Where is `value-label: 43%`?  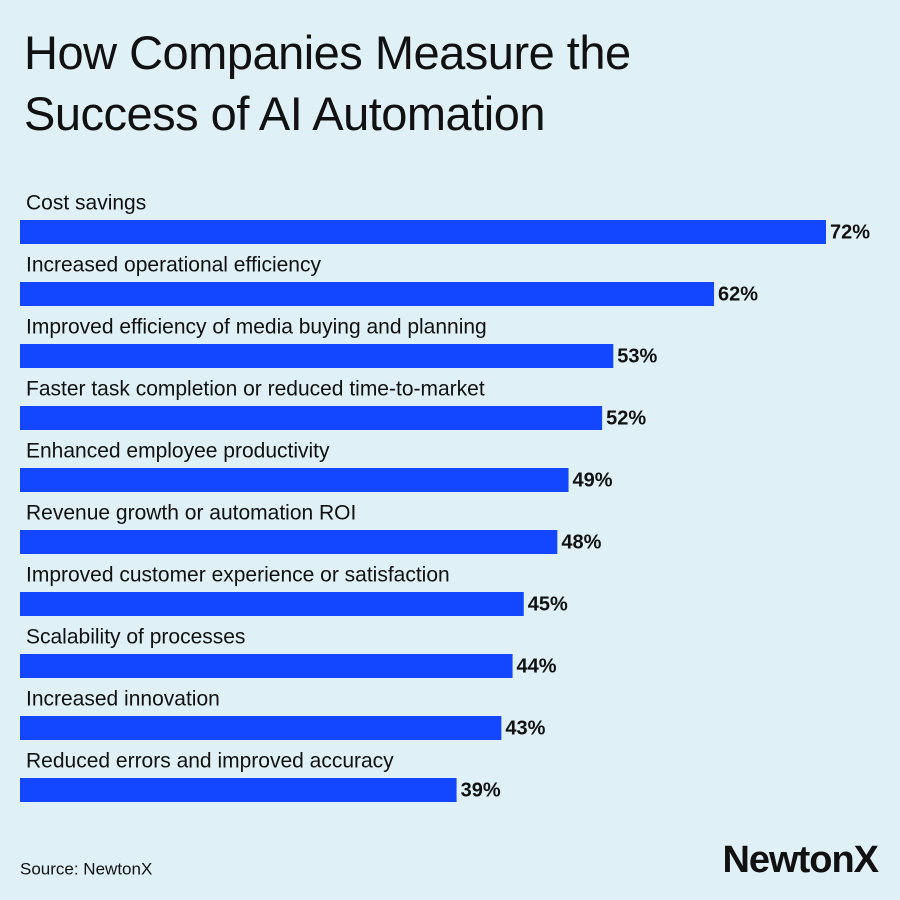
value-label: 43% is located at coordinates (525, 728).